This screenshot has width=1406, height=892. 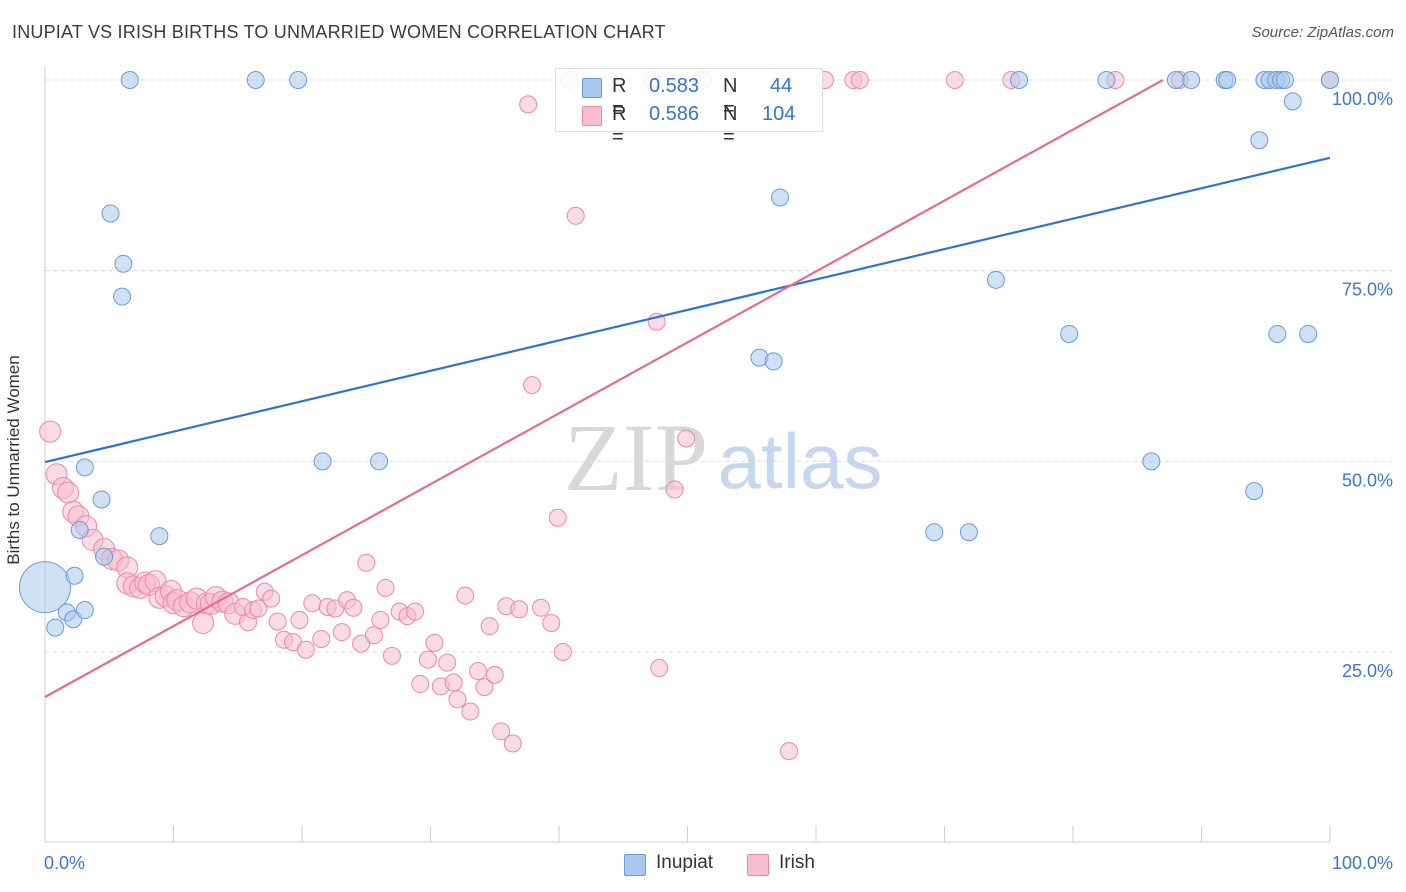 I want to click on r-value: 0.583, so click(x=674, y=86).